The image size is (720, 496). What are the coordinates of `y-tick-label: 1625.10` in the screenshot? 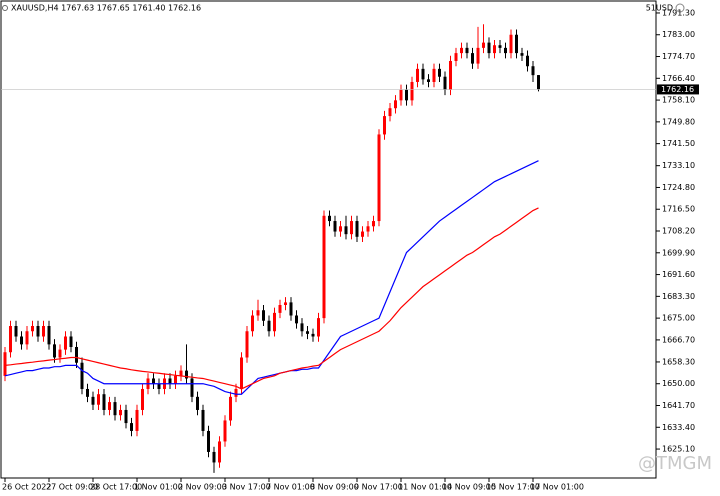 It's located at (678, 449).